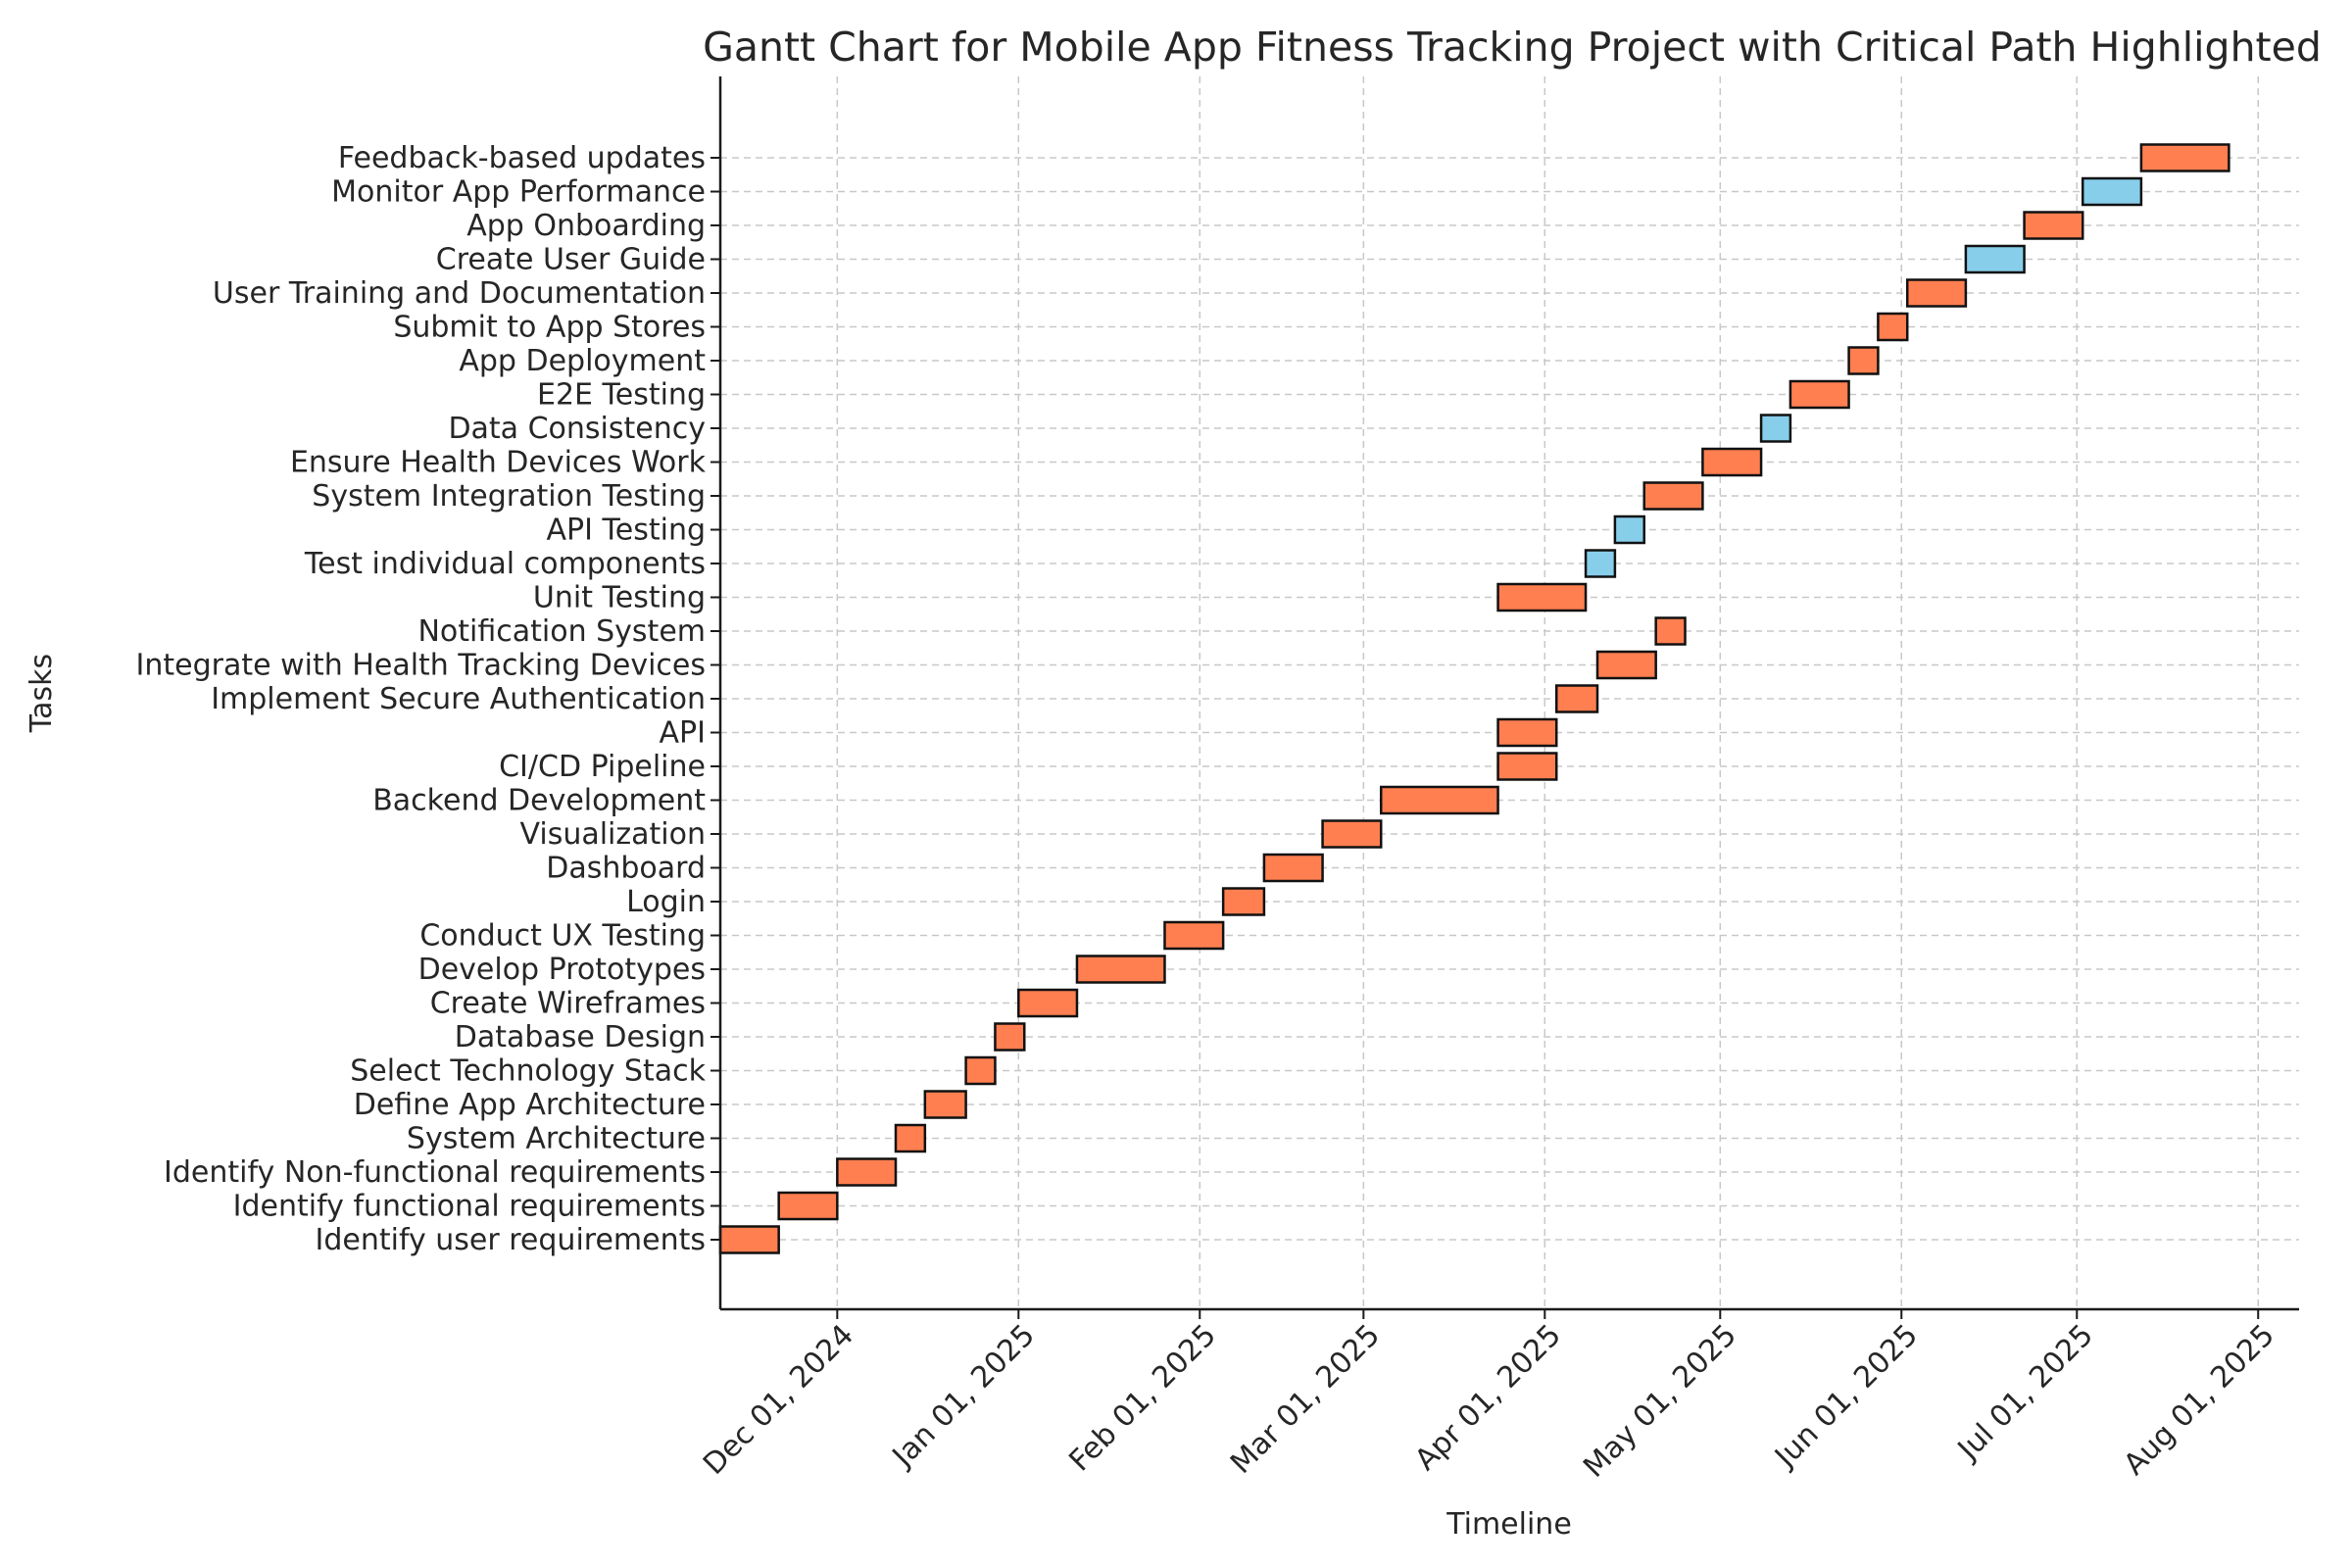 This screenshot has height=1568, width=2352. I want to click on y-axis-label: Tasks, so click(41, 693).